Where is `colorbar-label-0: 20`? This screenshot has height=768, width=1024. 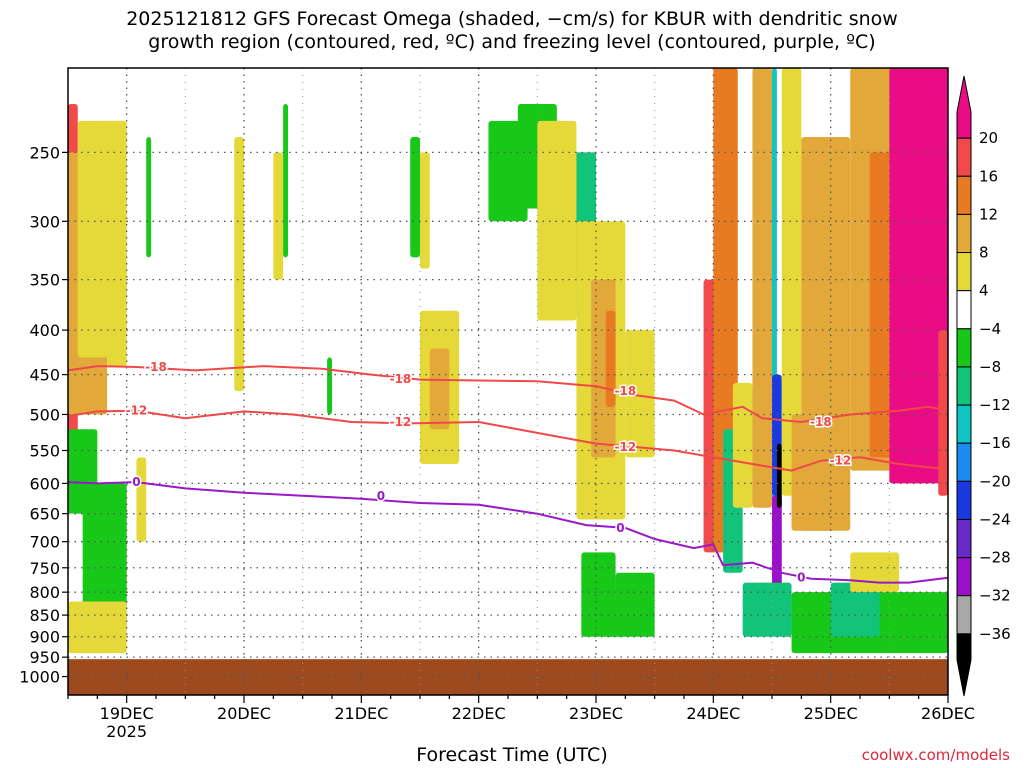 colorbar-label-0: 20 is located at coordinates (988, 138).